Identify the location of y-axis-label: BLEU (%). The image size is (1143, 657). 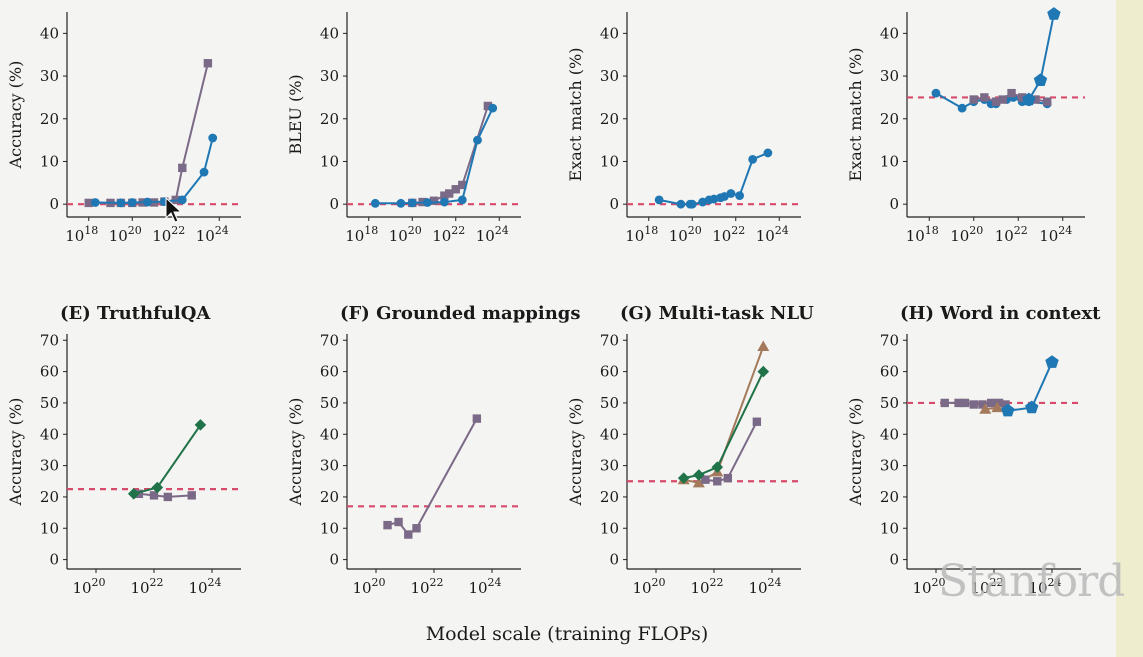
(295, 114).